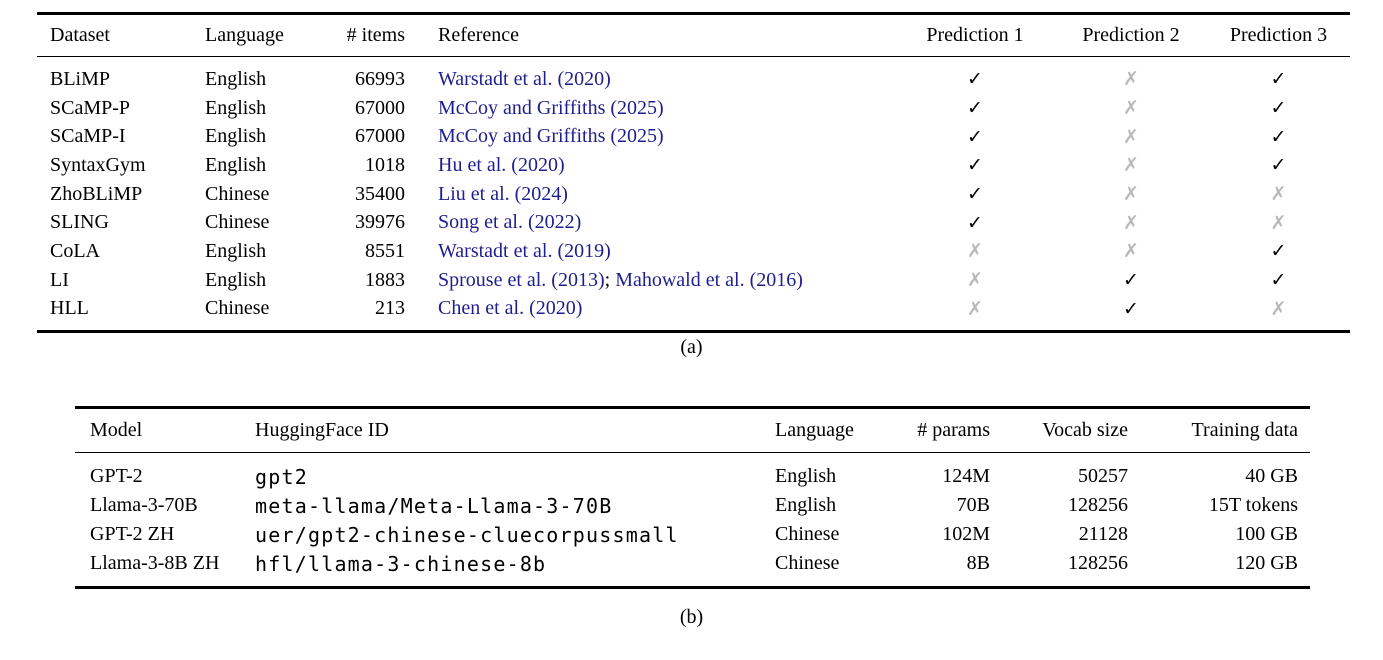 This screenshot has height=660, width=1383. What do you see at coordinates (385, 279) in the screenshot?
I see `dataset-item-count: 1883` at bounding box center [385, 279].